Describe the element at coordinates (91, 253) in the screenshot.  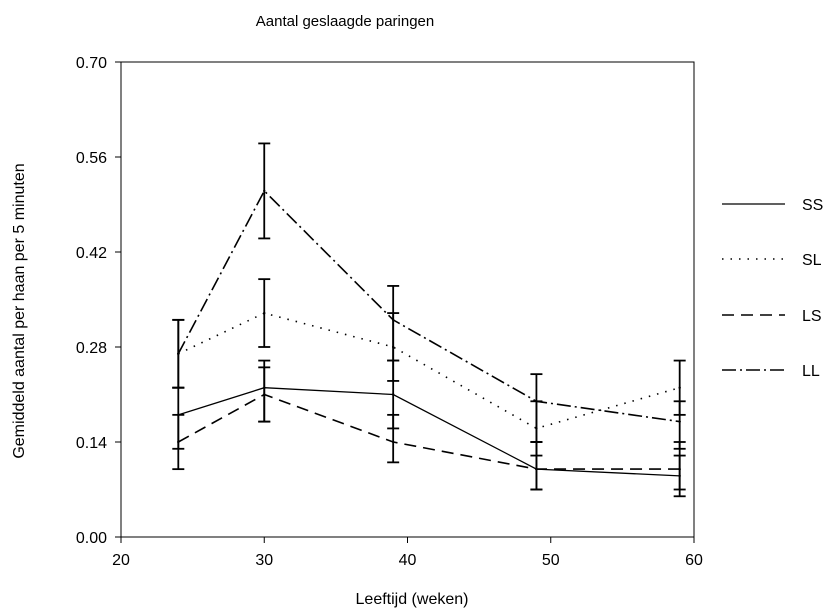
I see `y-tick-label: 0.42` at that location.